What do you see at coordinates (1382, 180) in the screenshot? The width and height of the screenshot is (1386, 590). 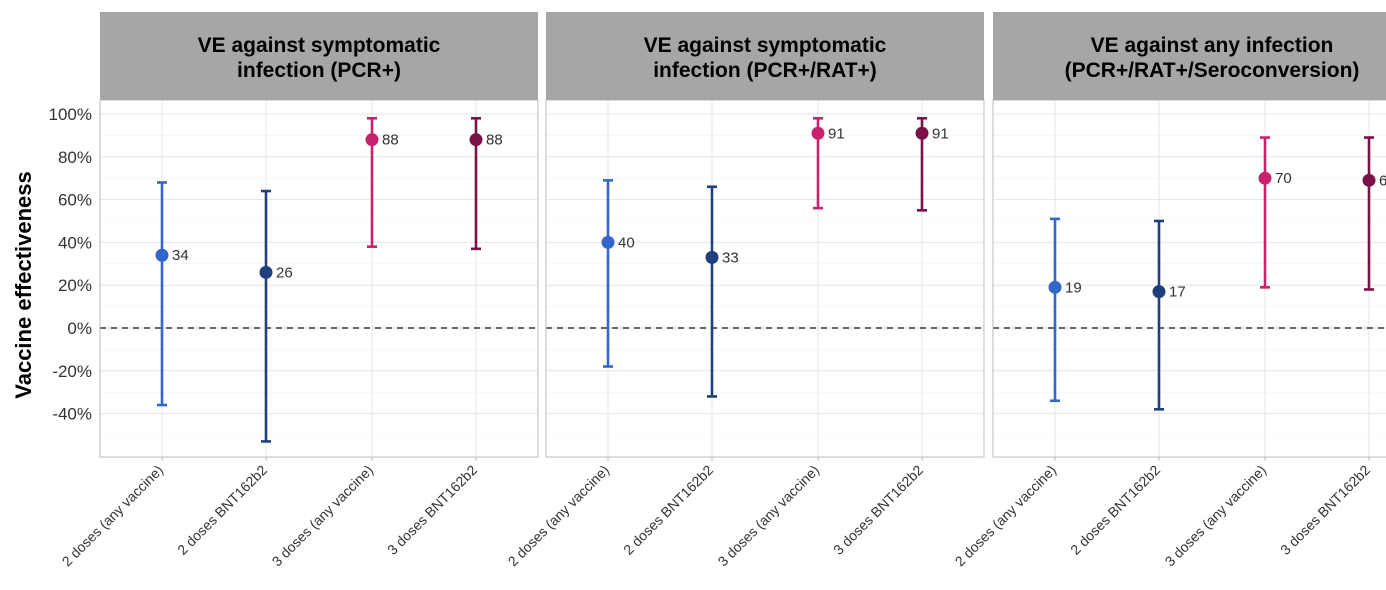 I see `data-label: 69` at bounding box center [1382, 180].